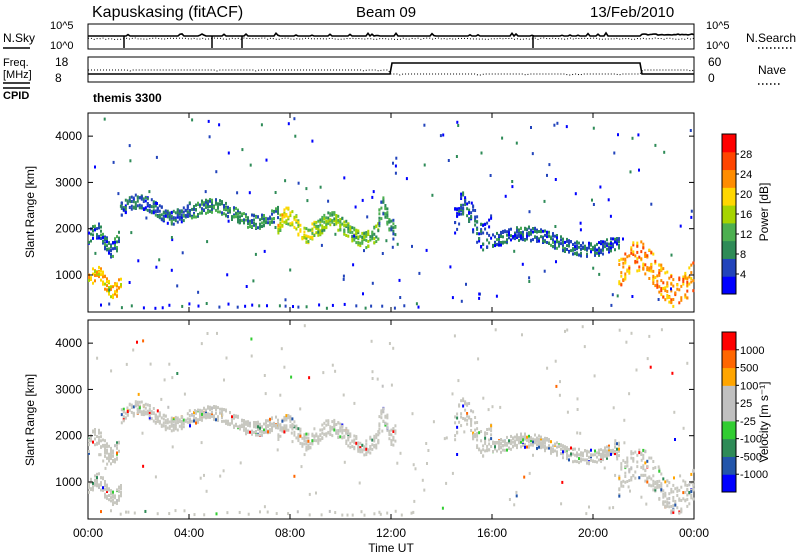 This screenshot has width=800, height=559. I want to click on power-colorbar-tick-label-0: 28, so click(746, 155).